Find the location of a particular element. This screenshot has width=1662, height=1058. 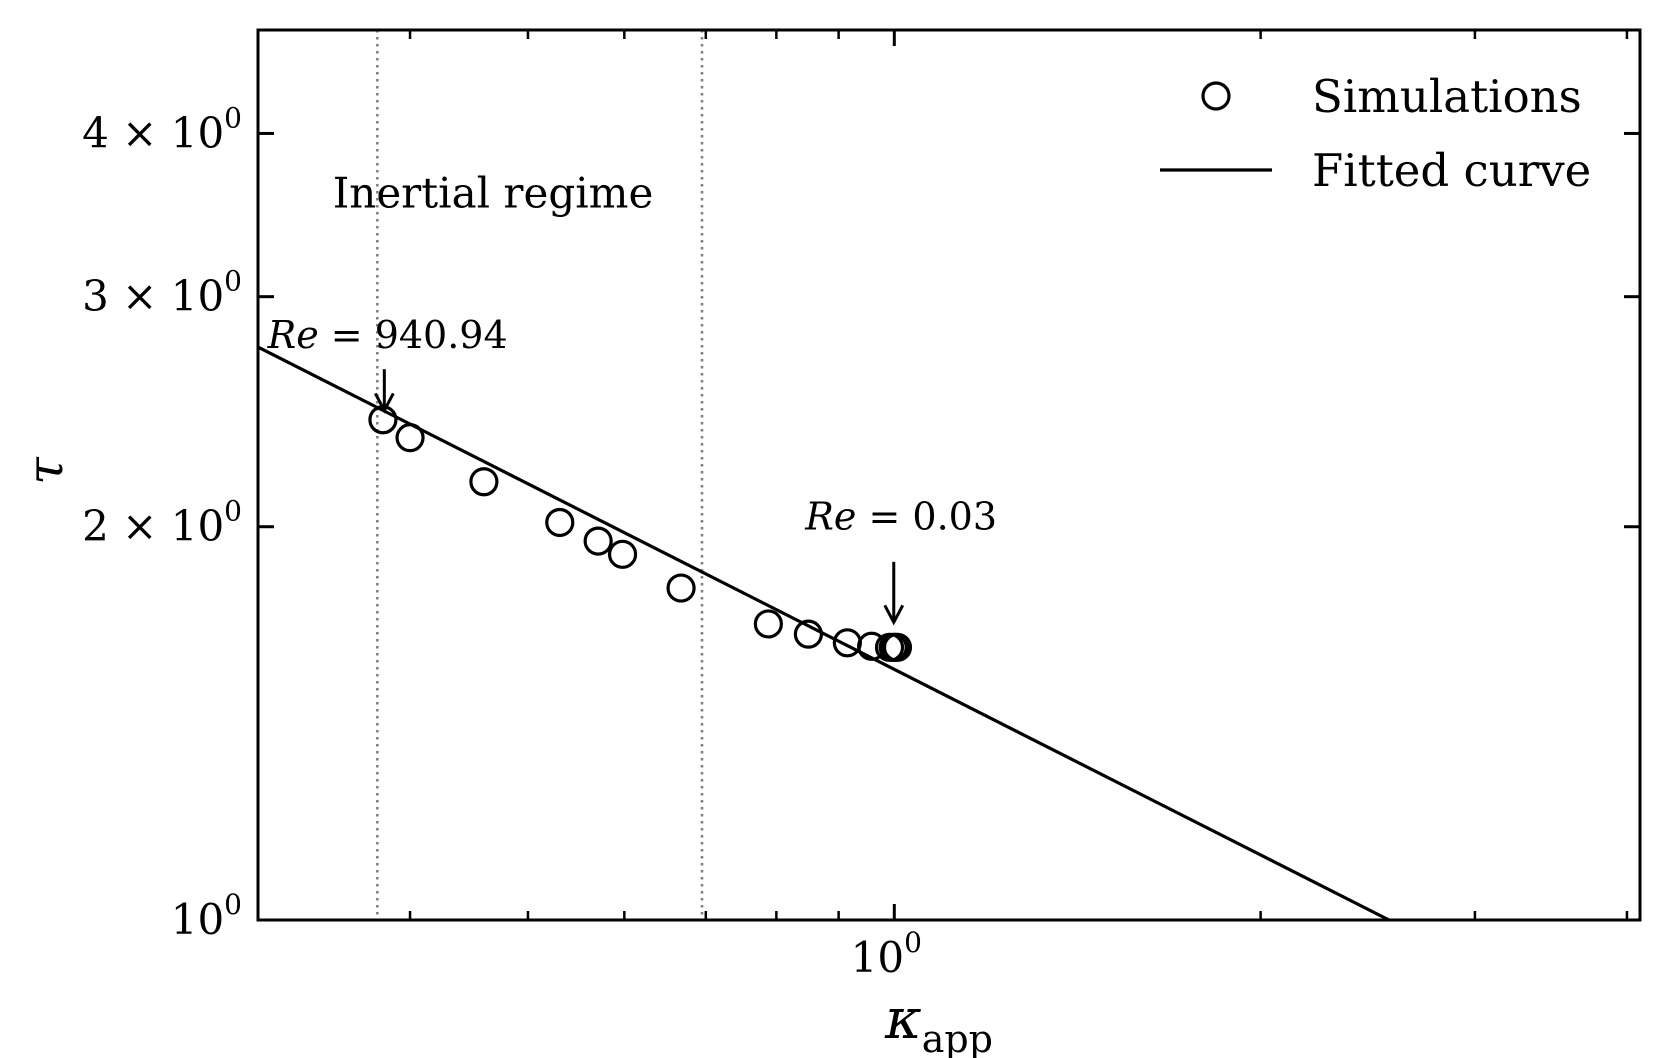

annotation-label: Re = 940.94 is located at coordinates (387, 335).